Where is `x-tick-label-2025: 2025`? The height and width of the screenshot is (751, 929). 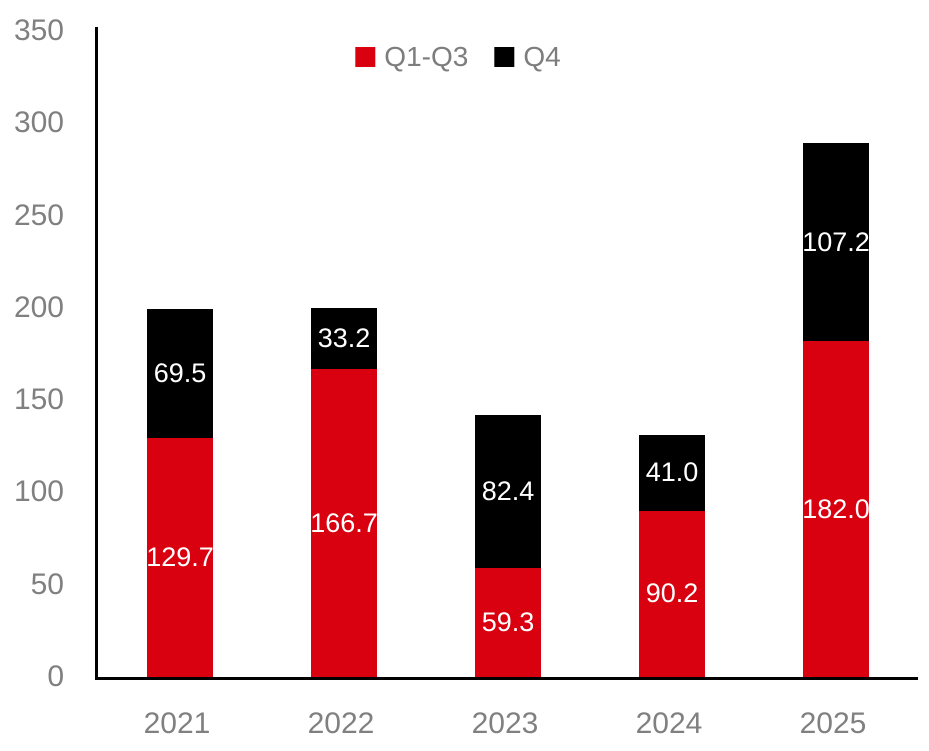
x-tick-label-2025: 2025 is located at coordinates (833, 723).